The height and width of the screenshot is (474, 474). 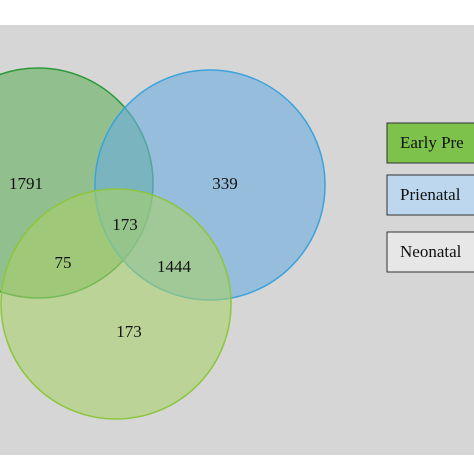 I want to click on legend-label: Neonatal, so click(x=431, y=251).